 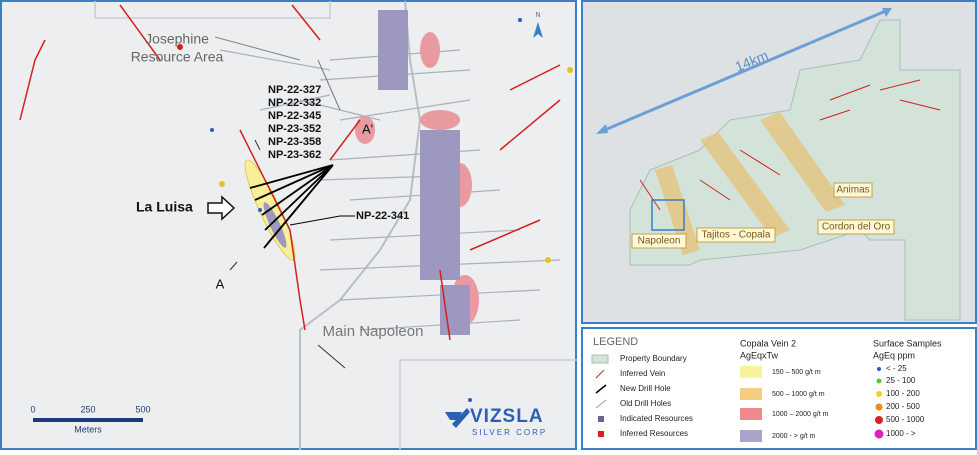 What do you see at coordinates (220, 283) in the screenshot?
I see `section-label: A` at bounding box center [220, 283].